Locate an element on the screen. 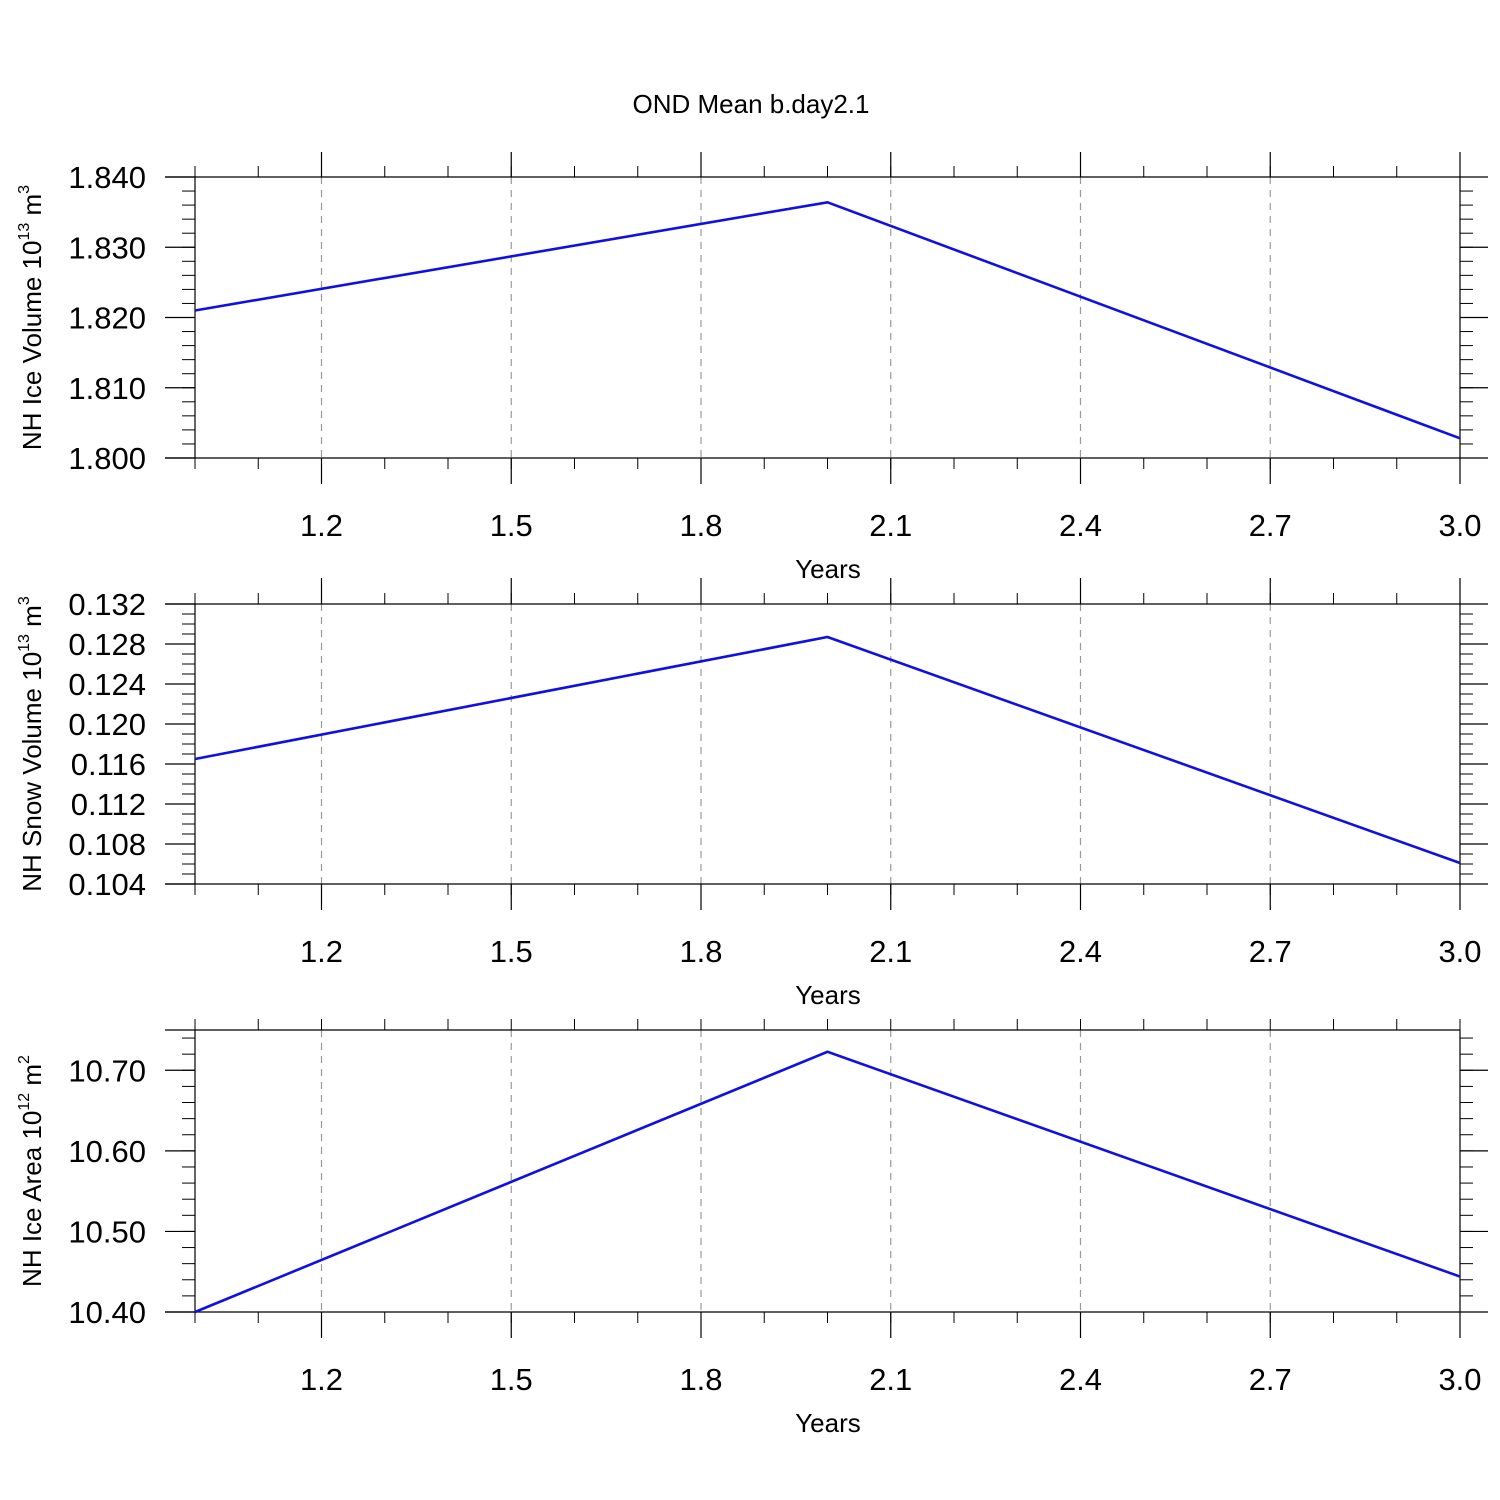 The width and height of the screenshot is (1500, 1500). y-tick-label: 1.830 is located at coordinates (107, 247).